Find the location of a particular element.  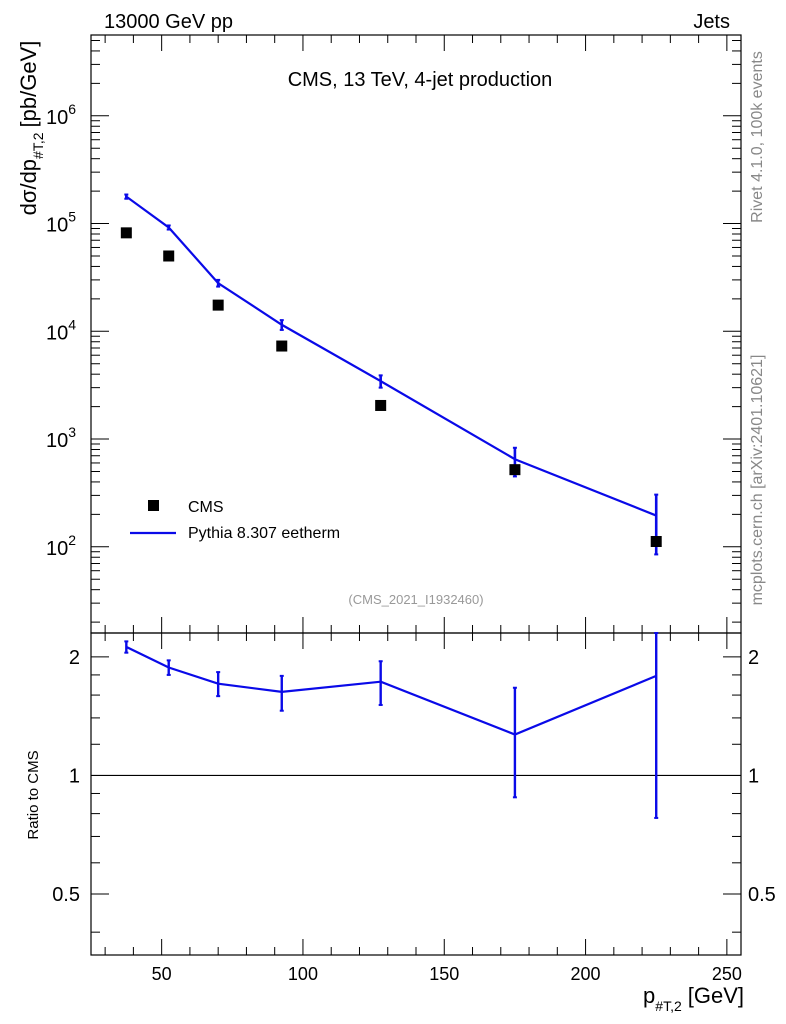

y-tick-label-exp: 6 is located at coordinates (72, 109).